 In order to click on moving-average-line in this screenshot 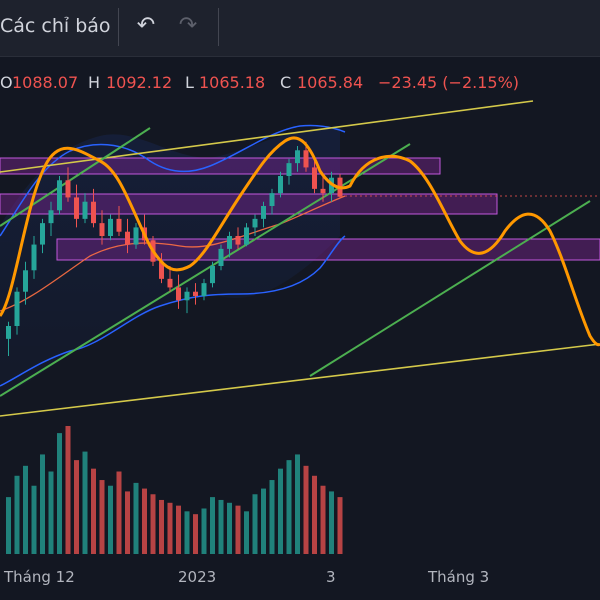, I will do `click(173, 253)`.